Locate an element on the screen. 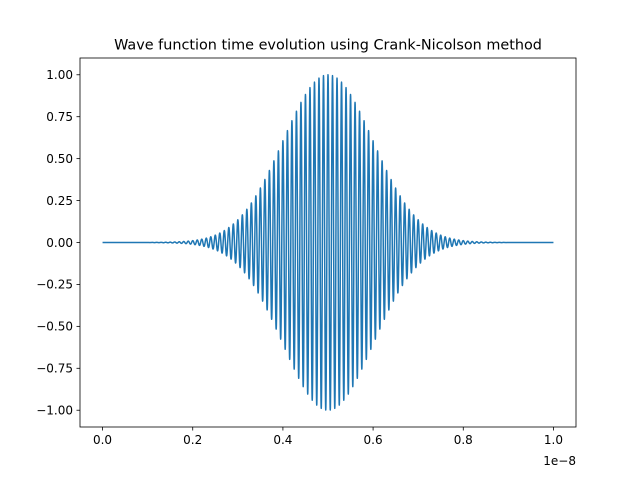 Image resolution: width=640 pixels, height=480 pixels. x-tick-label: 0.6 is located at coordinates (373, 440).